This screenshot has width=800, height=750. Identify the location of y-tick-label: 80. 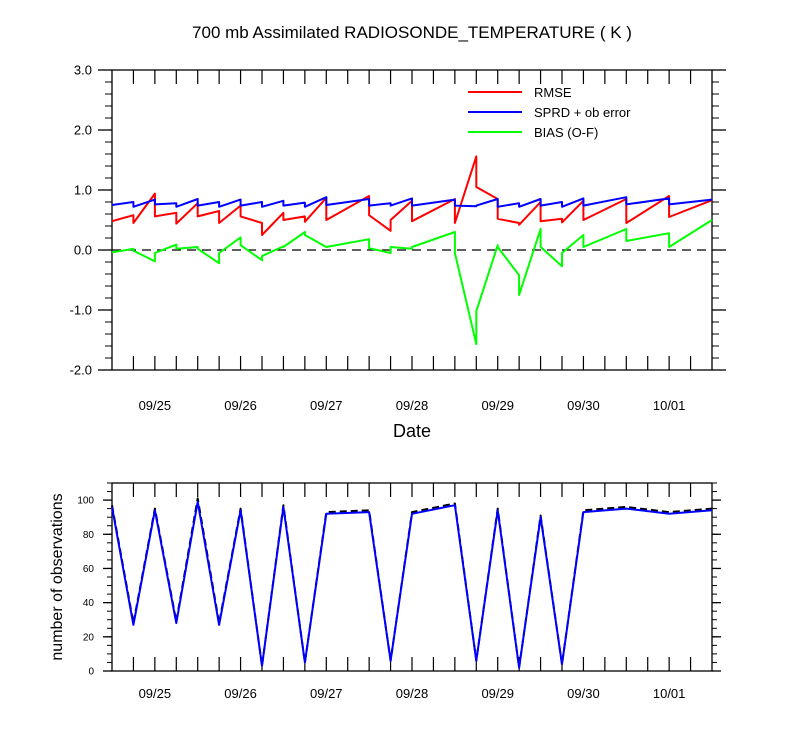
(89, 535).